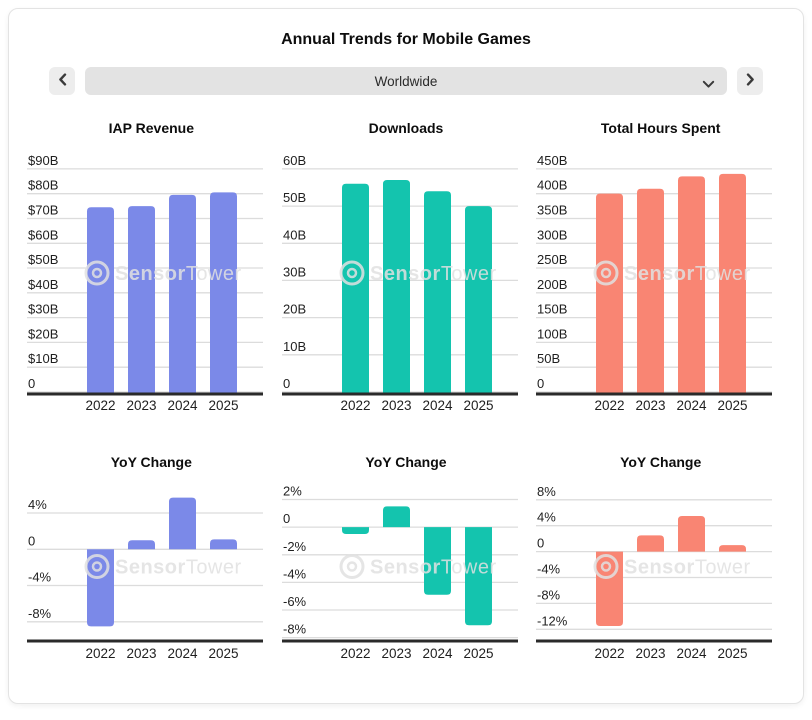 The image size is (812, 720). What do you see at coordinates (552, 160) in the screenshot?
I see `y-tick-label: 450B` at bounding box center [552, 160].